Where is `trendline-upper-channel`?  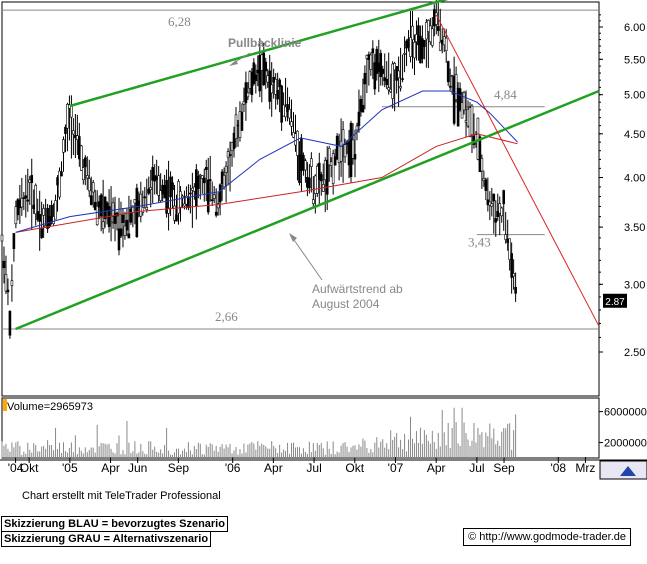
trendline-upper-channel is located at coordinates (259, 54).